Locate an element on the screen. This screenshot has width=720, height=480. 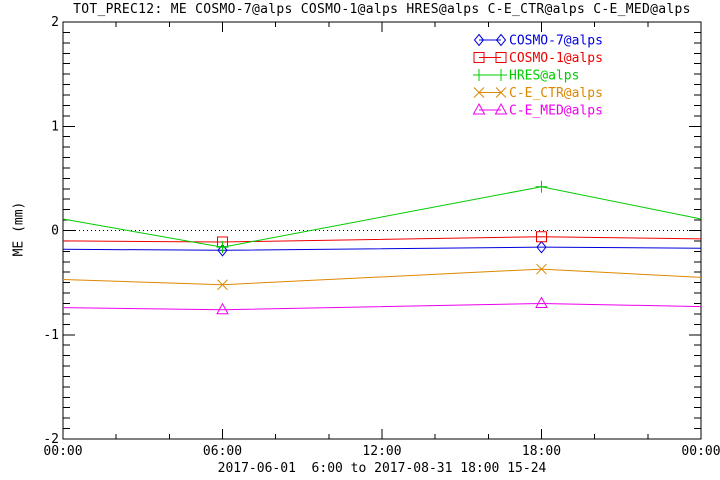
legend-item-COSMO-1@alps: COSMO-1@alps is located at coordinates (538, 58).